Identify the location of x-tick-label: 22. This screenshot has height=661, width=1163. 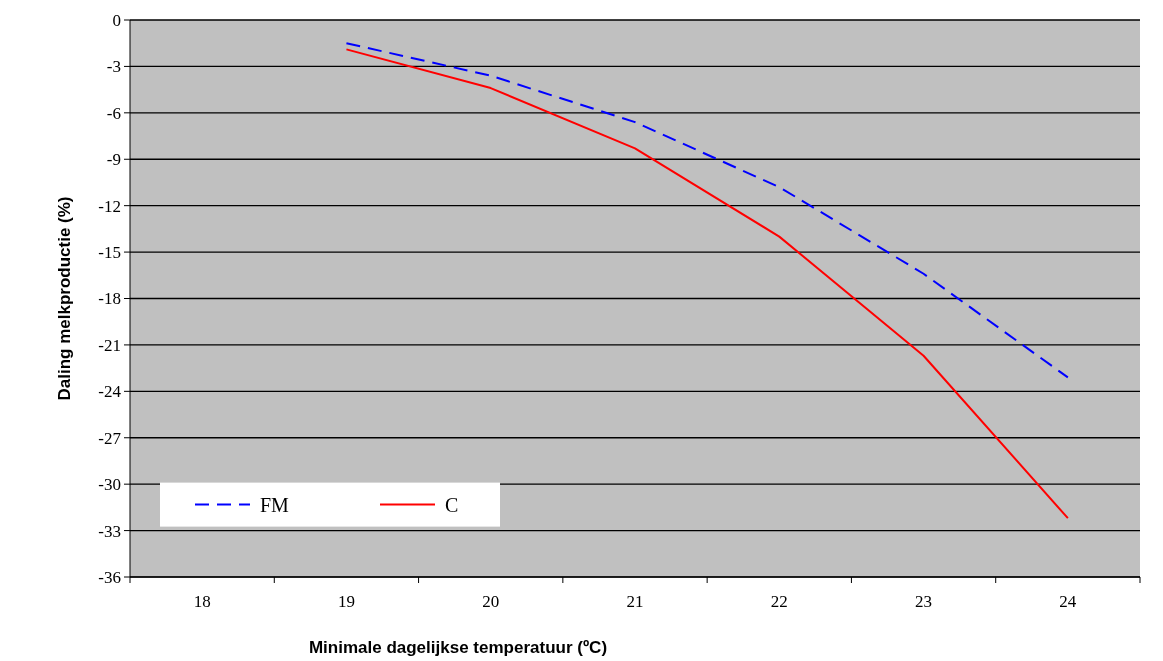
(779, 601).